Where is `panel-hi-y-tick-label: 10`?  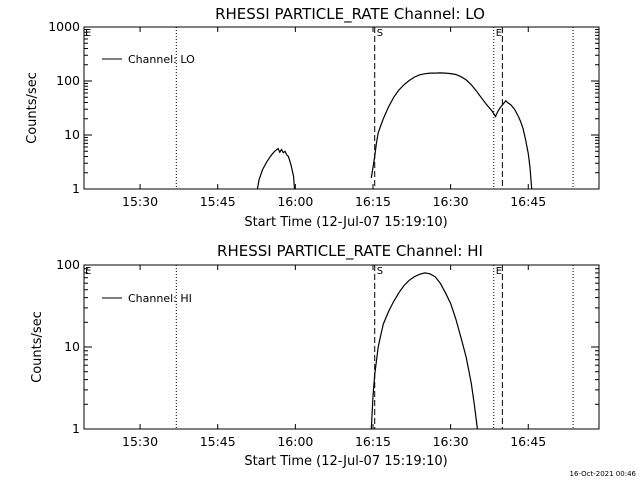
panel-hi-y-tick-label: 10 is located at coordinates (72, 346).